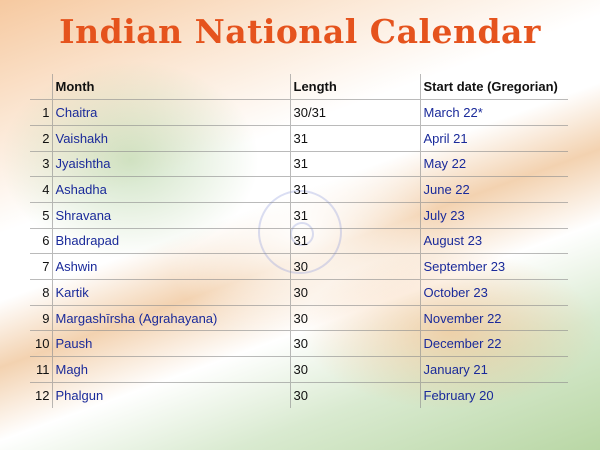 This screenshot has height=450, width=600. Describe the element at coordinates (41, 292) in the screenshot. I see `row-number: 8` at that location.